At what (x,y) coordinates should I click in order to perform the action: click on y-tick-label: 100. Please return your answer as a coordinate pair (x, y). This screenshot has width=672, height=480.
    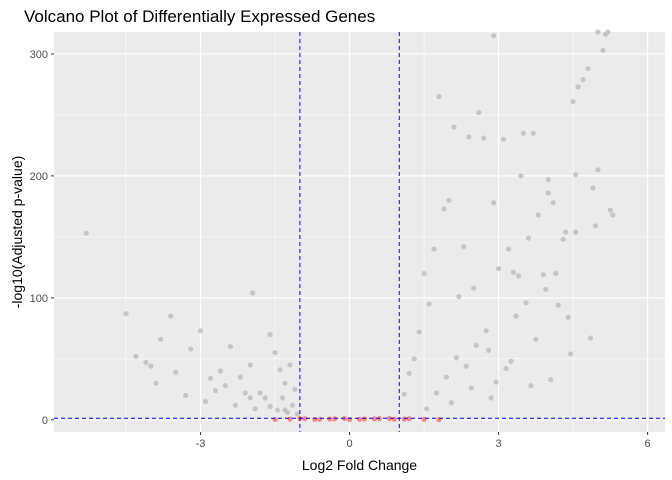
    Looking at the image, I should click on (39, 299).